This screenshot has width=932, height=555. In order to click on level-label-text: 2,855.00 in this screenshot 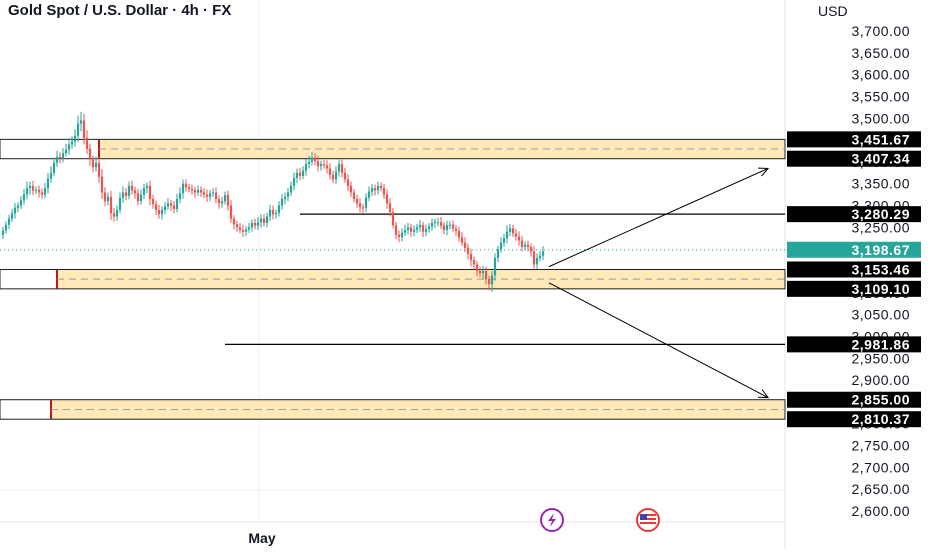, I will do `click(881, 400)`.